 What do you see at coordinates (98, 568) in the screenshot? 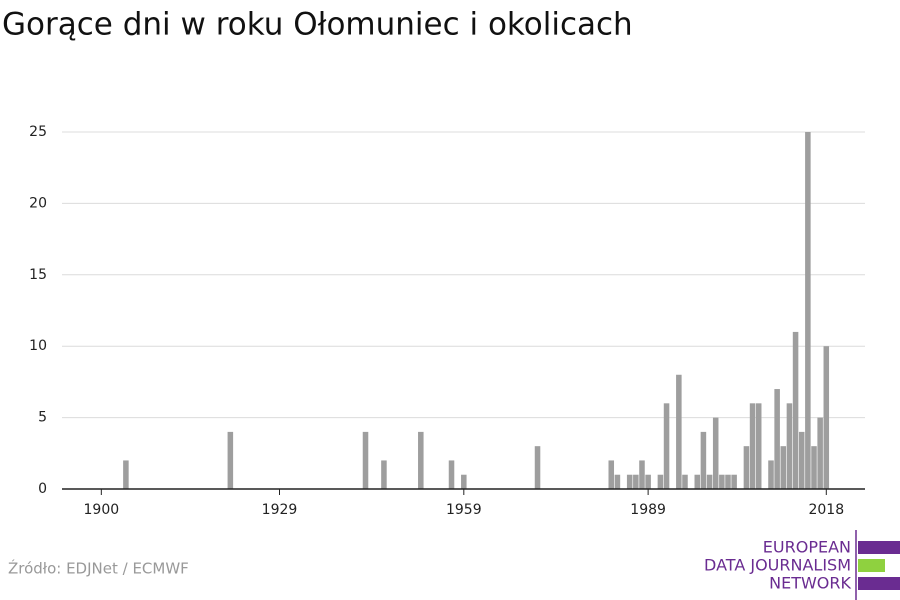
I see `source: Źródło: EDJNet / ECMWF` at bounding box center [98, 568].